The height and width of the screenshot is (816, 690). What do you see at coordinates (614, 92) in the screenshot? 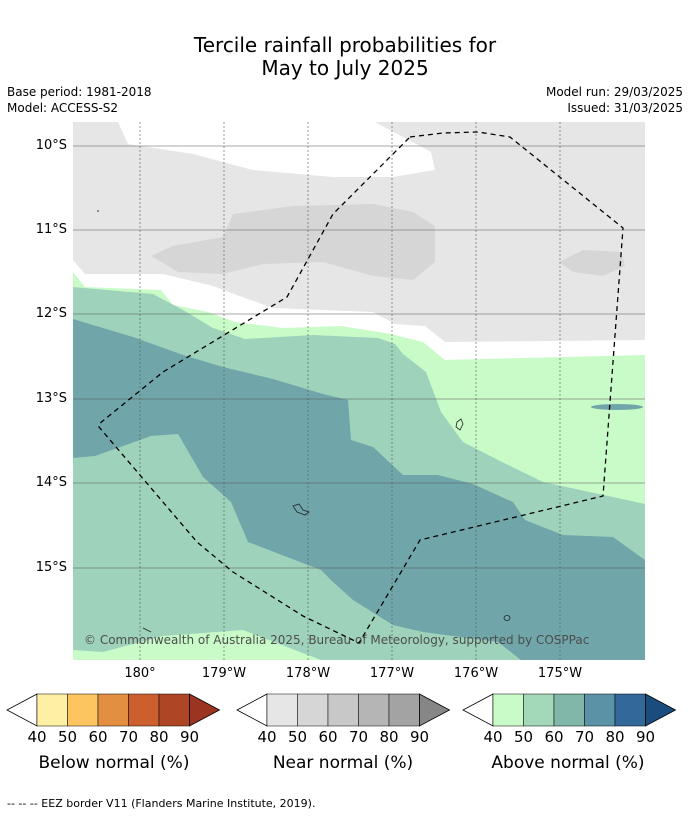
I see `model-run: Model run: 29/03/2025` at bounding box center [614, 92].